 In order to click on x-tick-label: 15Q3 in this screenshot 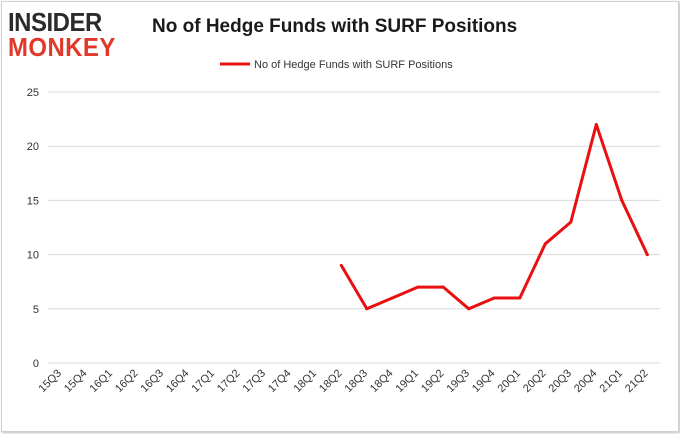, I will do `click(51, 381)`.